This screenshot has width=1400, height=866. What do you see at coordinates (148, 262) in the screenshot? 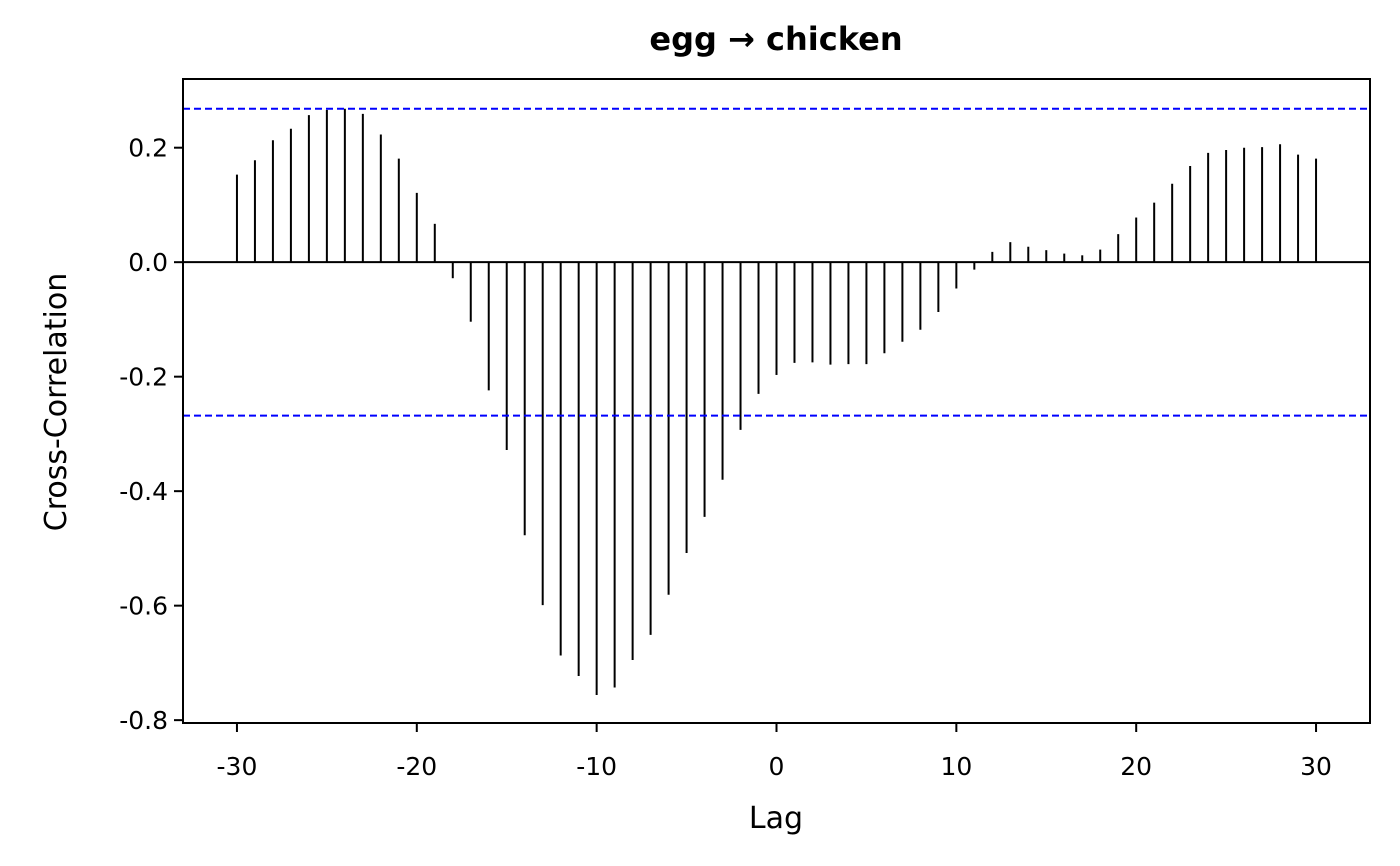
I see `y-tick-label: 0.0` at bounding box center [148, 262].